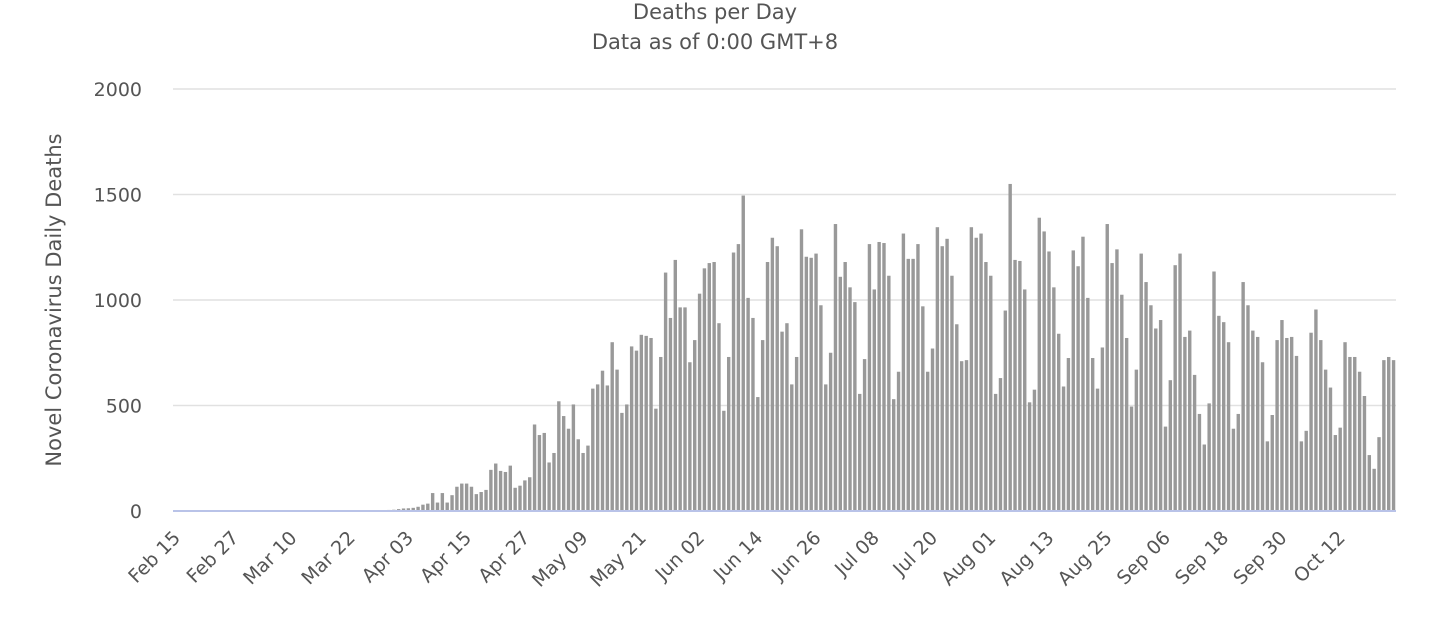 This screenshot has height=617, width=1435. What do you see at coordinates (968, 558) in the screenshot?
I see `x-tick-label: Aug 01` at bounding box center [968, 558].